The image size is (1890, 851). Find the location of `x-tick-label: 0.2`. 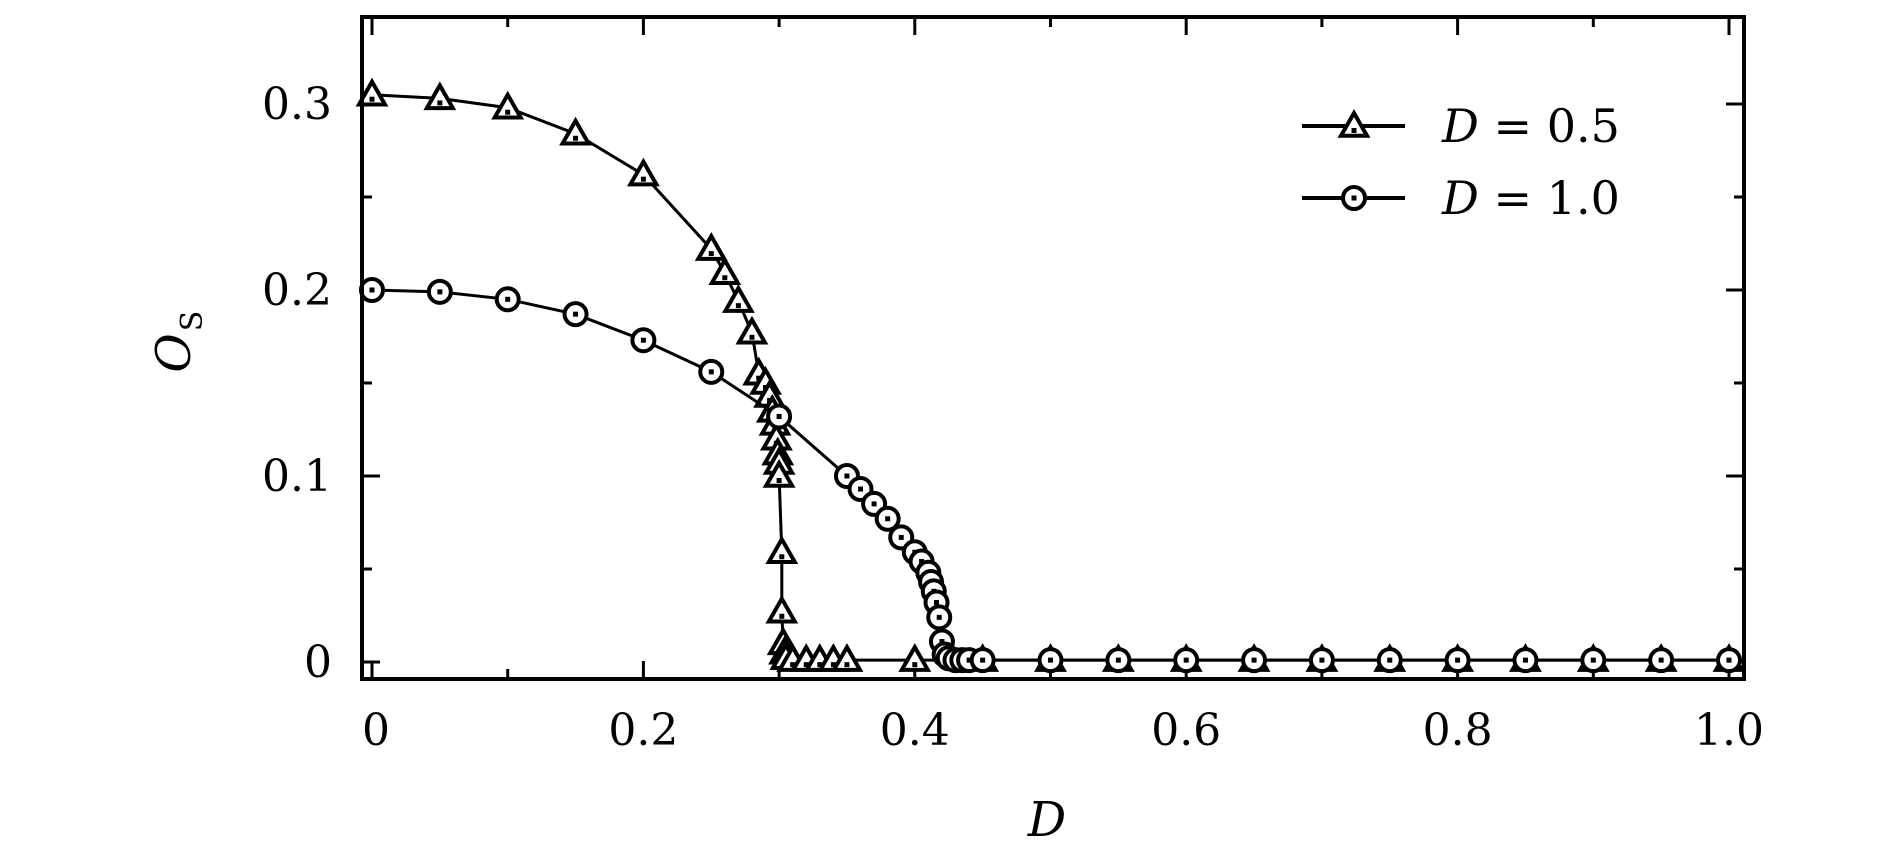

x-tick-label: 0.2 is located at coordinates (643, 730).